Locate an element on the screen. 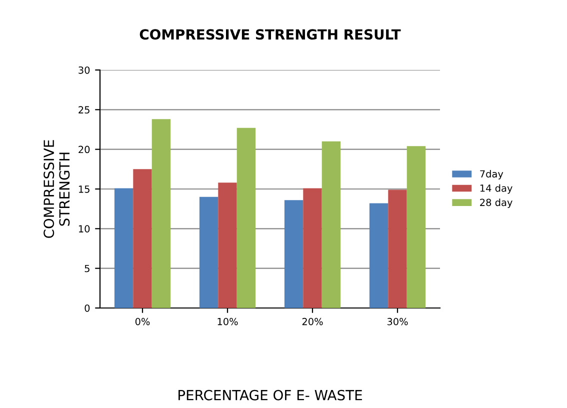 The height and width of the screenshot is (408, 567). y-tick-label: 20 is located at coordinates (84, 150).